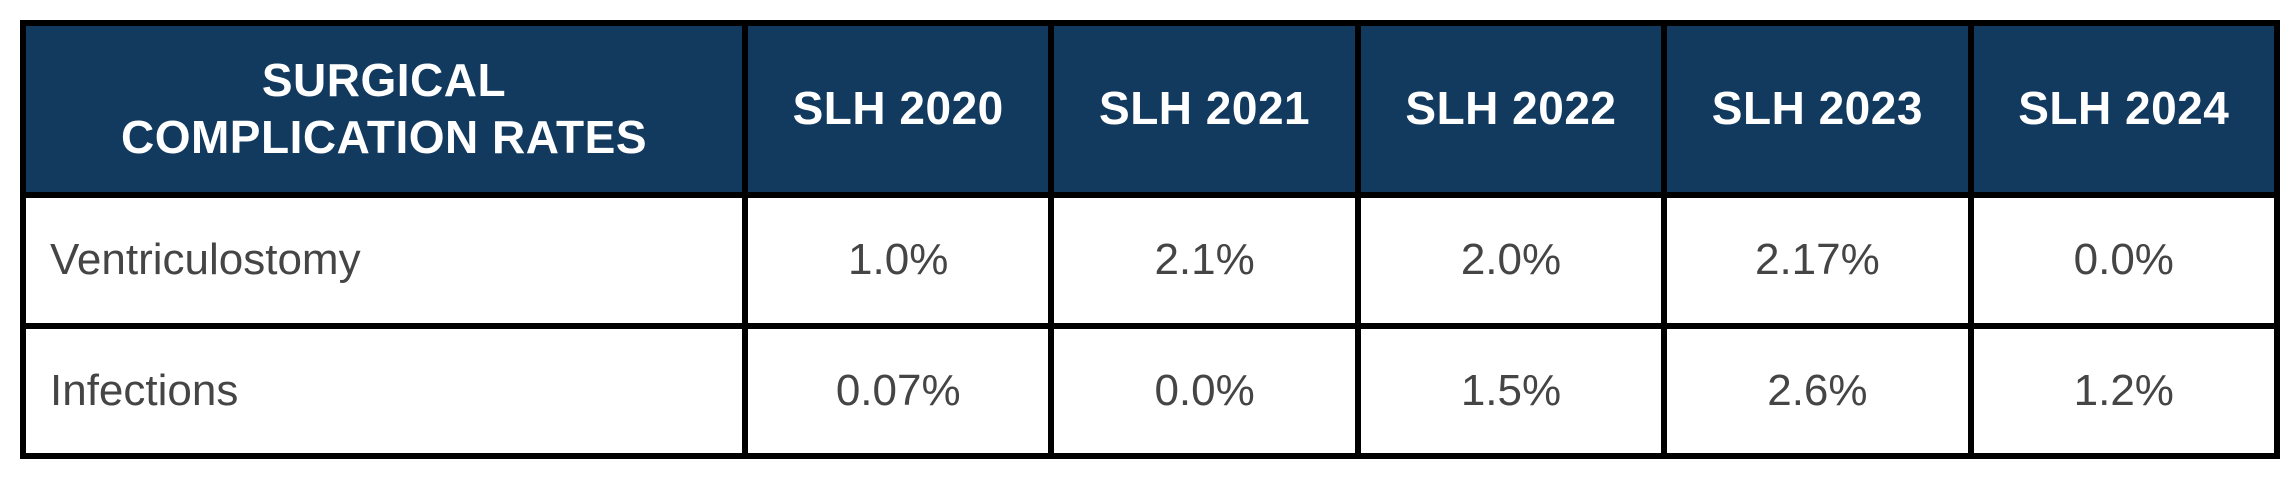 This screenshot has height=479, width=2292. I want to click on column-header-slh-2021: SLH 2021, so click(1204, 109).